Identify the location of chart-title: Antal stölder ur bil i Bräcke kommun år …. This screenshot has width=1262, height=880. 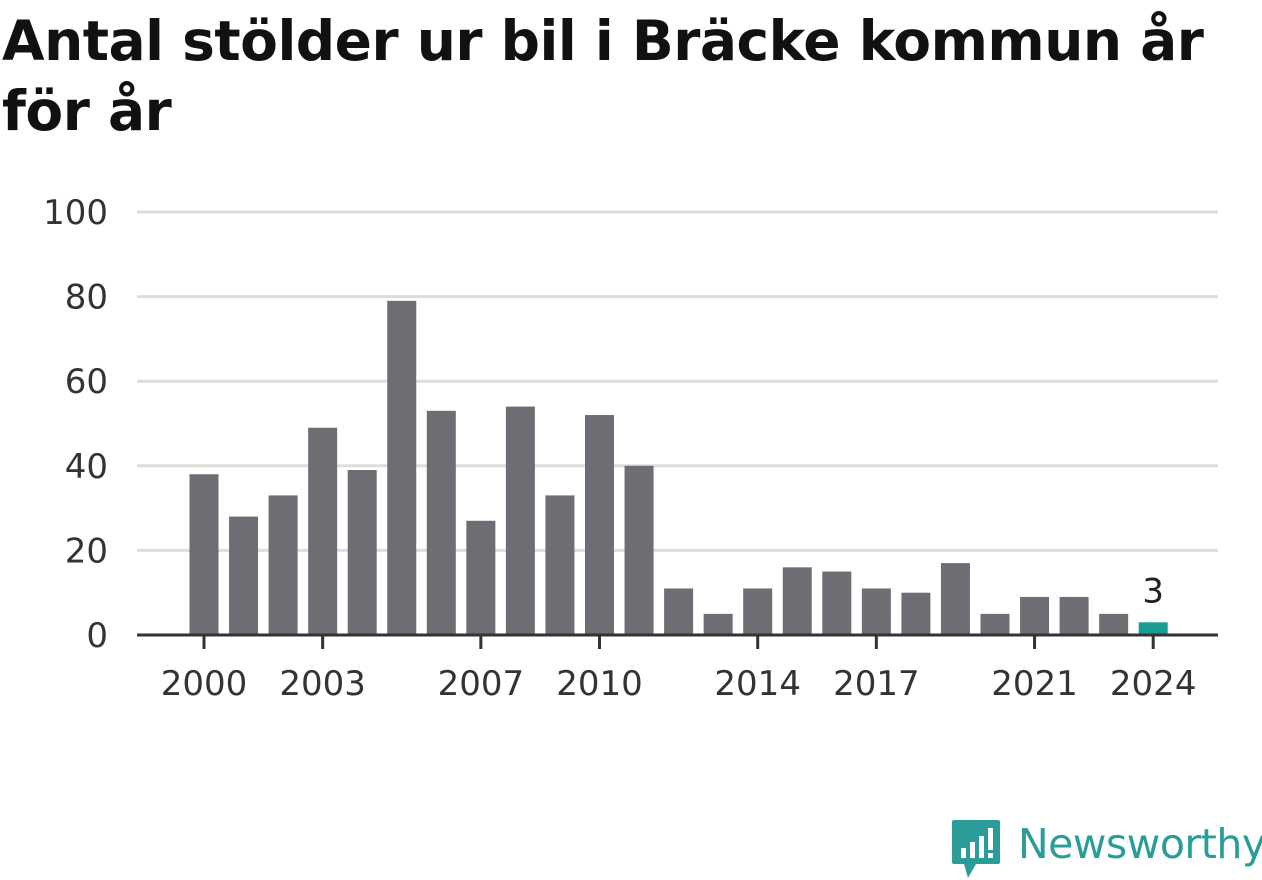
(603, 76).